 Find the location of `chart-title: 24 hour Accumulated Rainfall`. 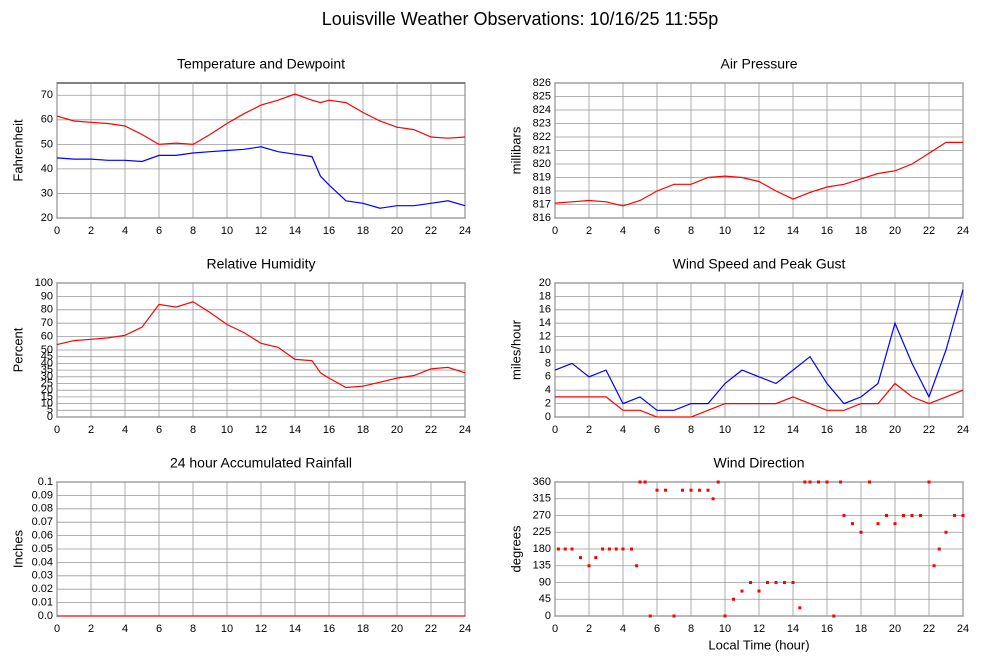

chart-title: 24 hour Accumulated Rainfall is located at coordinates (261, 463).